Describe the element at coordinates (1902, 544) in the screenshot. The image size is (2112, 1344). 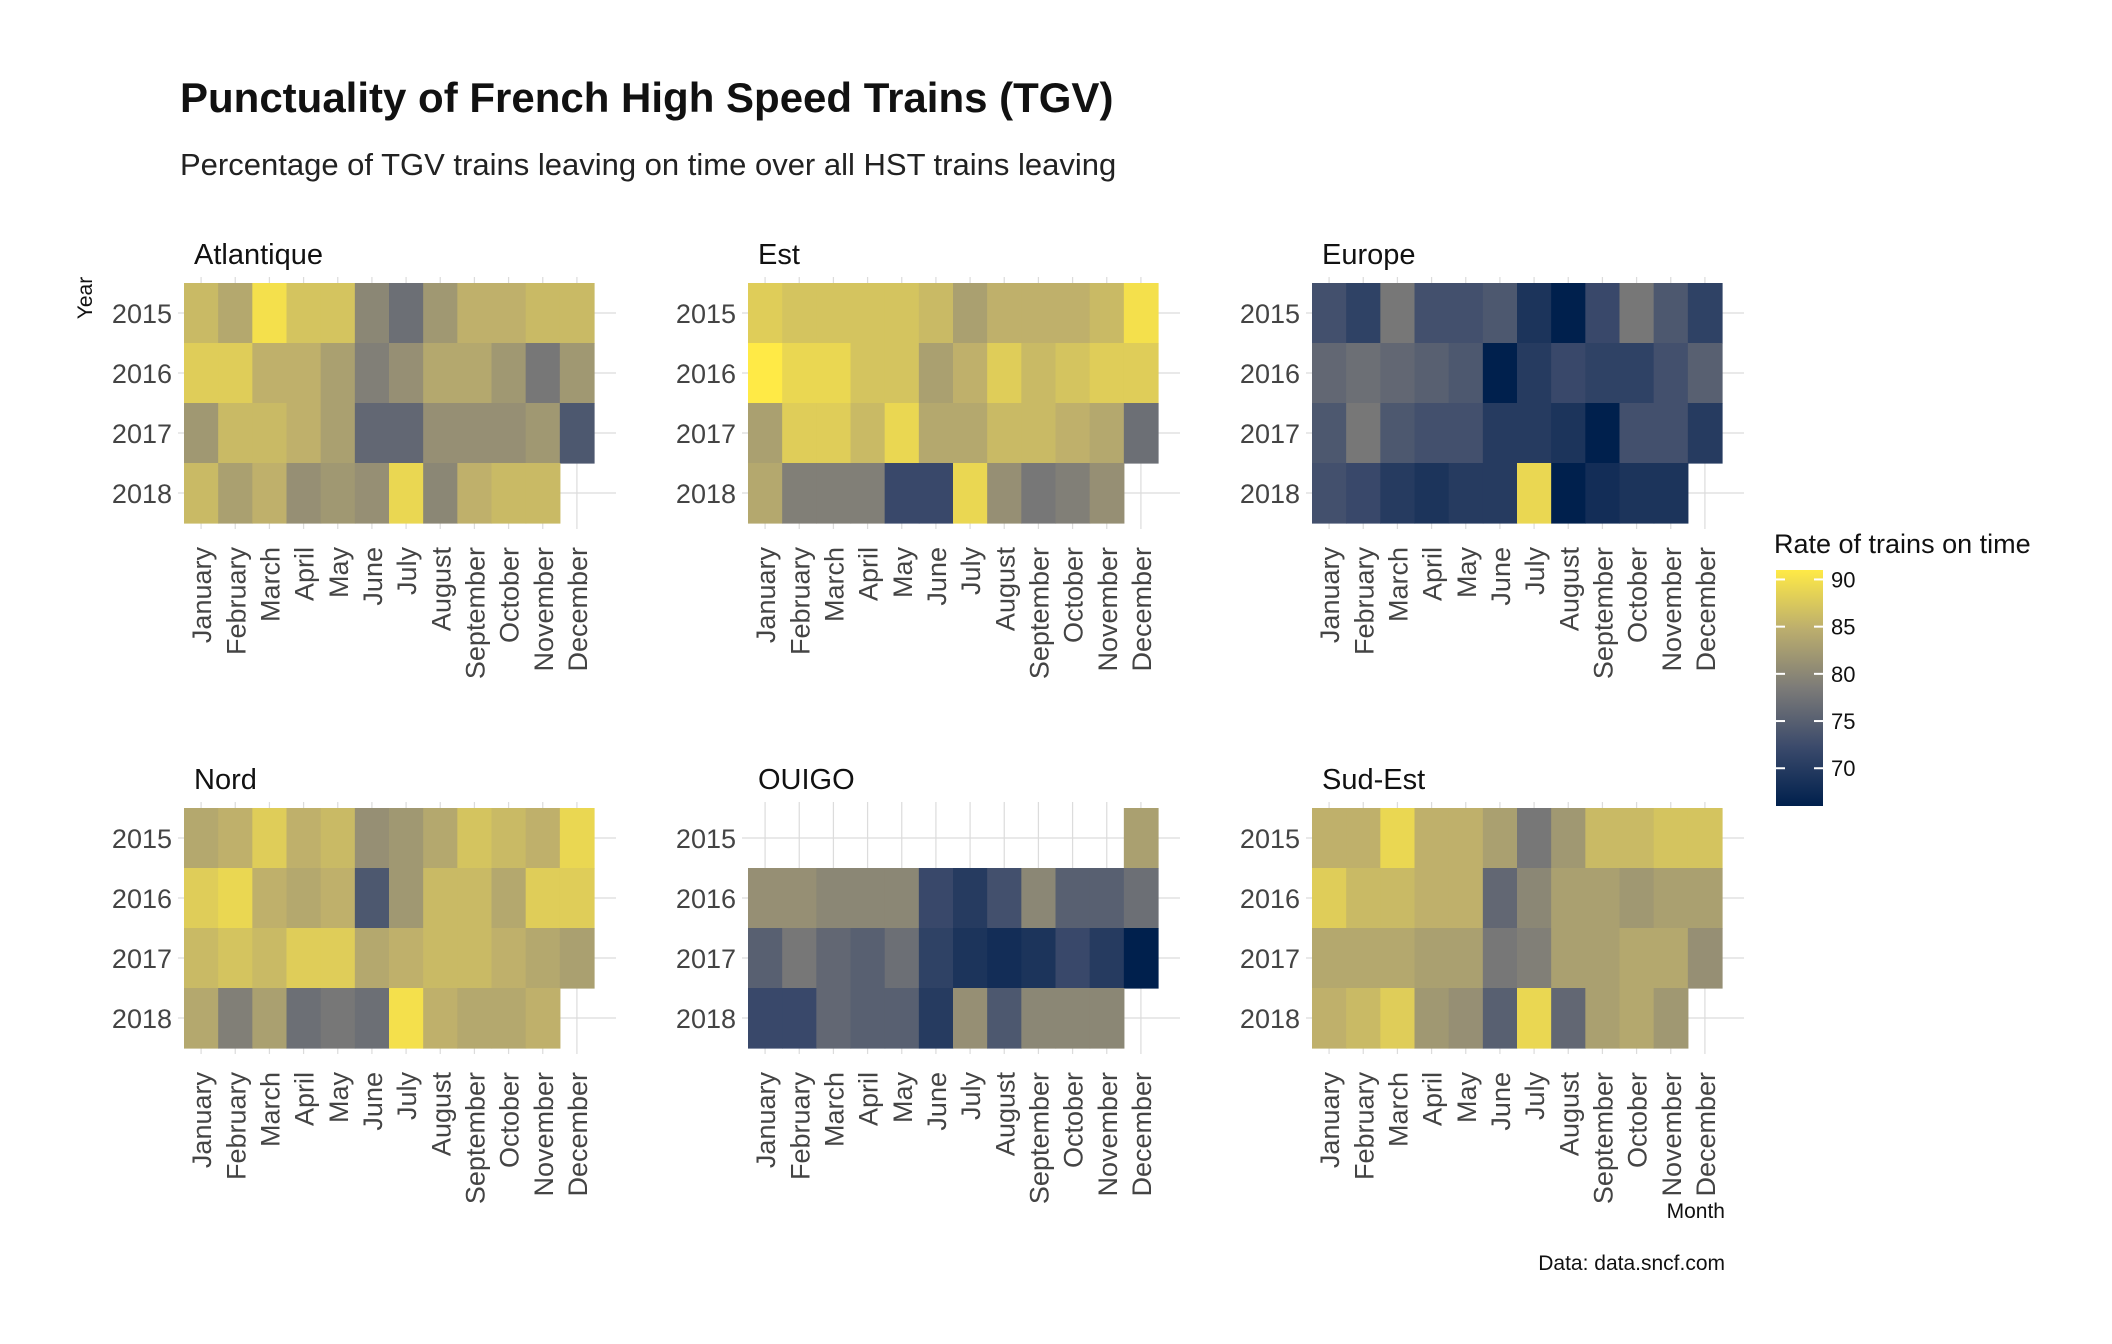
I see `legend-title: Rate of trains on time` at that location.